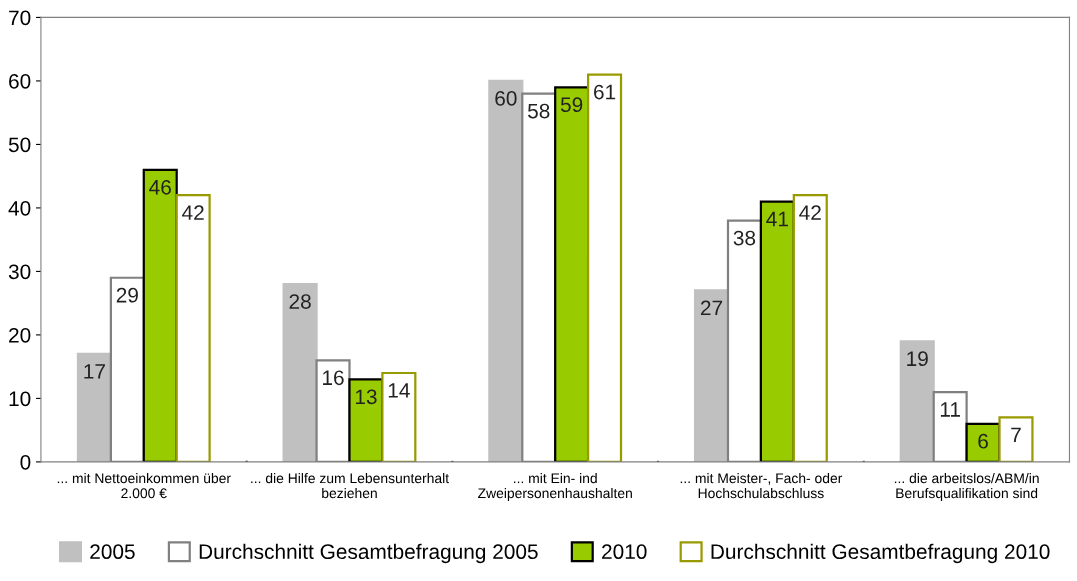 The width and height of the screenshot is (1077, 581). Describe the element at coordinates (20, 335) in the screenshot. I see `y-tick-label: 20` at that location.